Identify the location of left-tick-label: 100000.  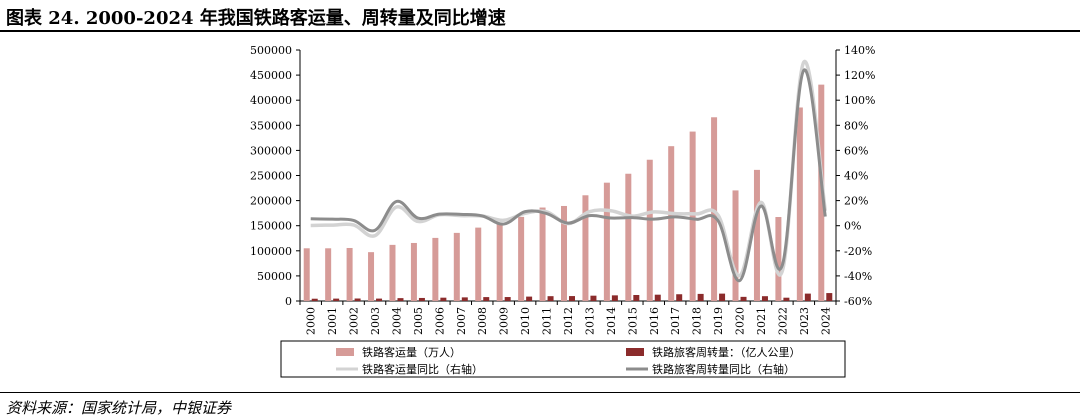
(271, 251).